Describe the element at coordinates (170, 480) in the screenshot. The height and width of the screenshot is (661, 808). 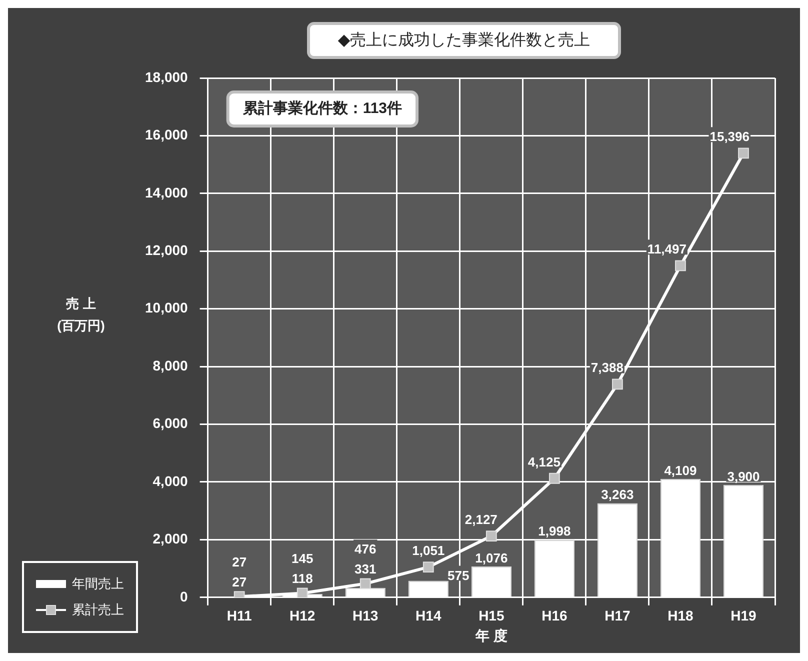
I see `y-tick-label: 4,000` at that location.